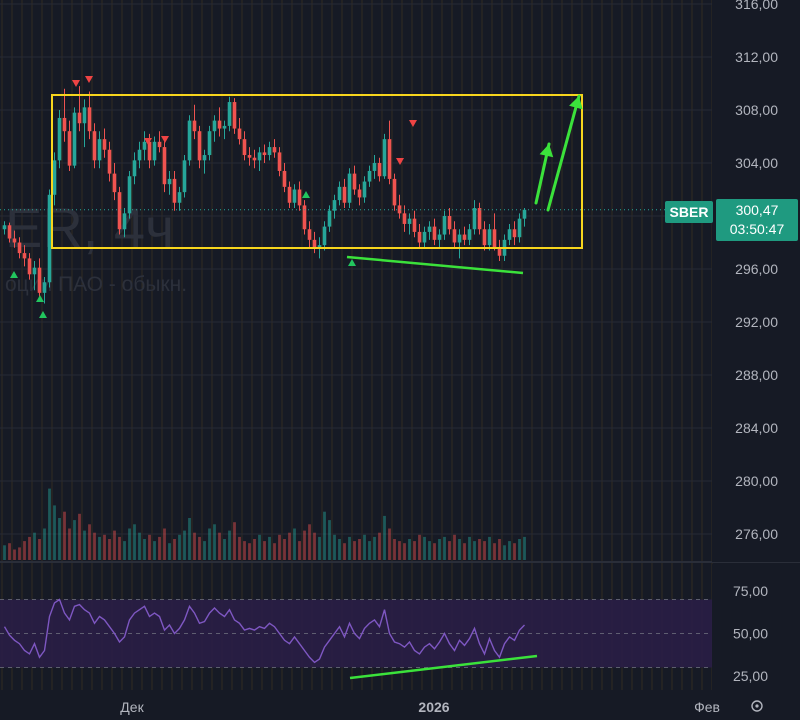 The height and width of the screenshot is (720, 800). I want to click on support-trendline, so click(435, 265).